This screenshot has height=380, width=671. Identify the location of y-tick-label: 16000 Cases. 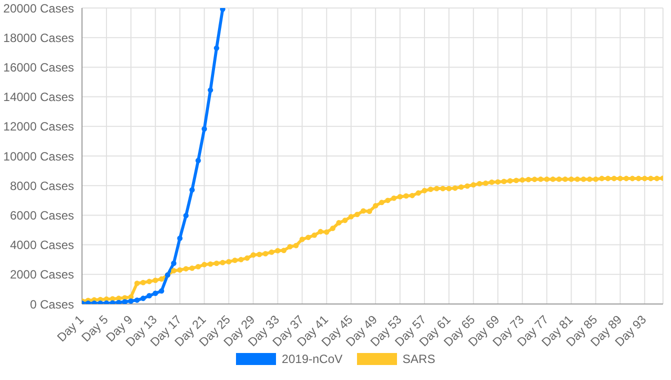
(38, 67).